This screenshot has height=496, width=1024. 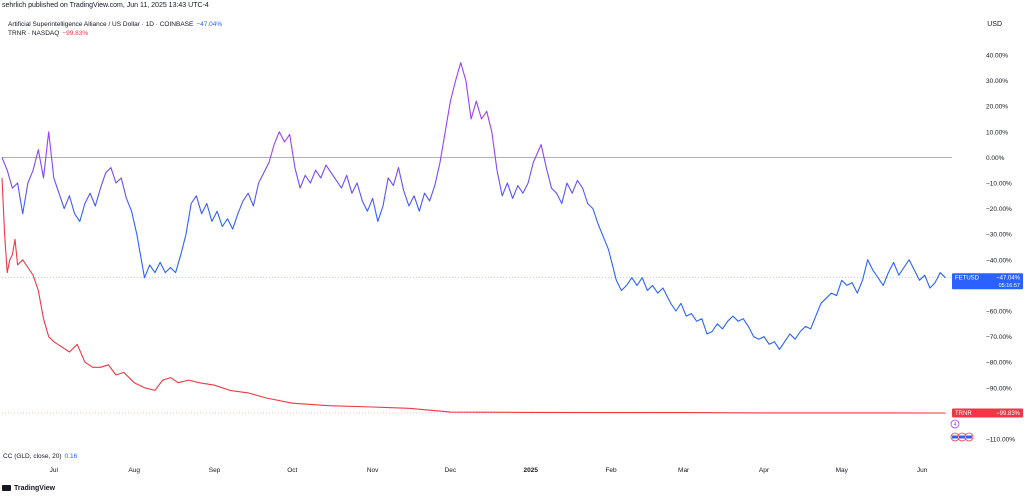 I want to click on y-tick-label: 0.00%, so click(x=995, y=158).